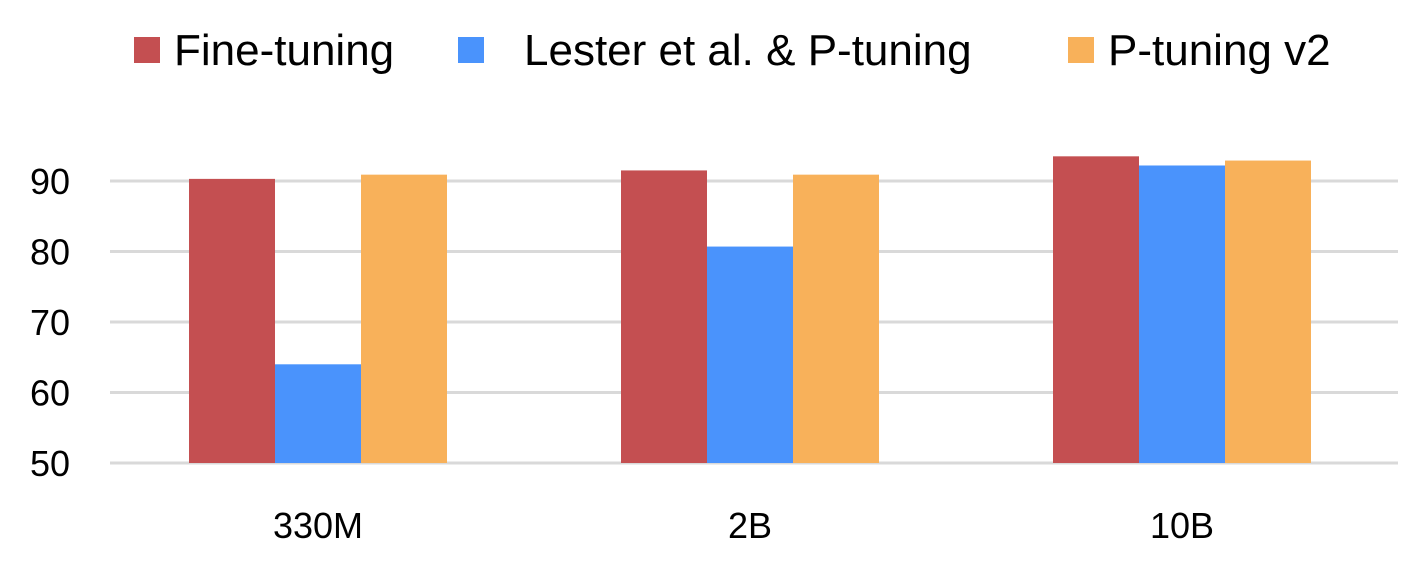 The image size is (1425, 576). Describe the element at coordinates (748, 50) in the screenshot. I see `legend-label: Lester et al. & P-tuning` at that location.